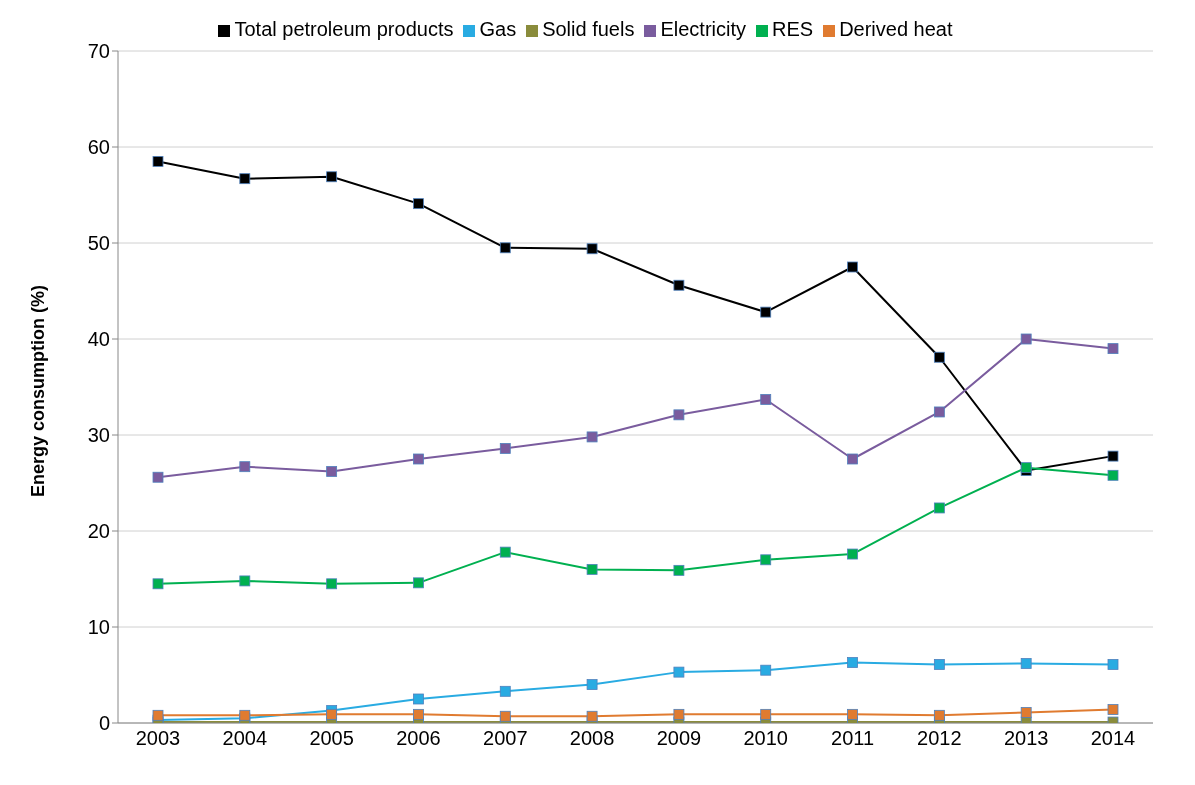 This screenshot has height=785, width=1195. I want to click on x-tick-label: 2011, so click(853, 738).